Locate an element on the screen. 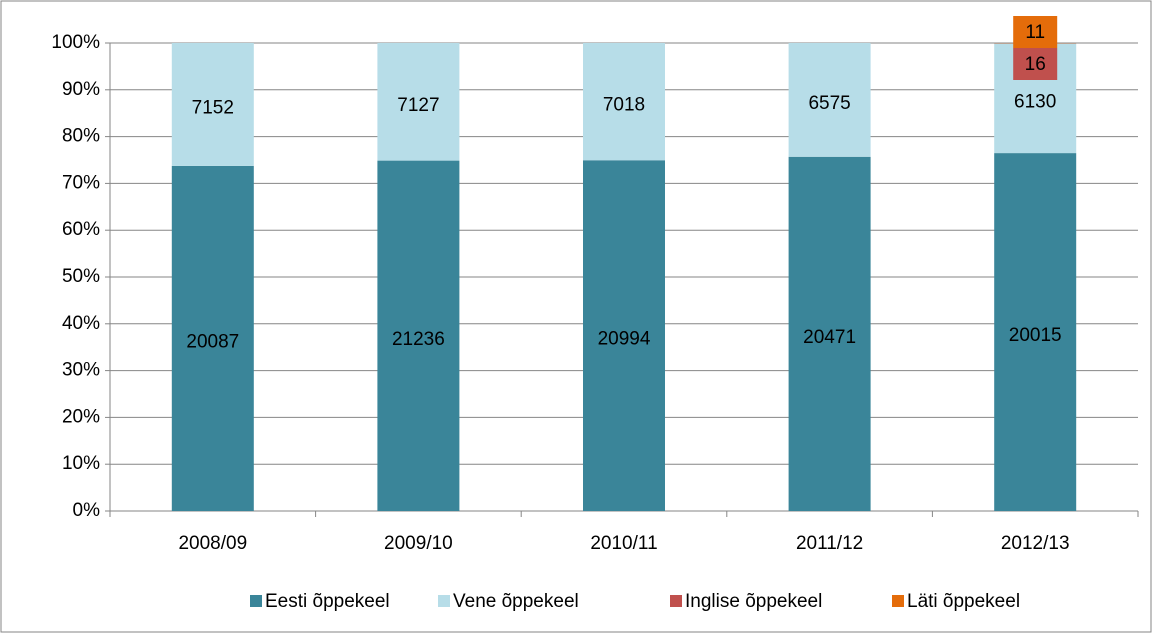 This screenshot has width=1154, height=635. data-label: 7018 is located at coordinates (624, 105).